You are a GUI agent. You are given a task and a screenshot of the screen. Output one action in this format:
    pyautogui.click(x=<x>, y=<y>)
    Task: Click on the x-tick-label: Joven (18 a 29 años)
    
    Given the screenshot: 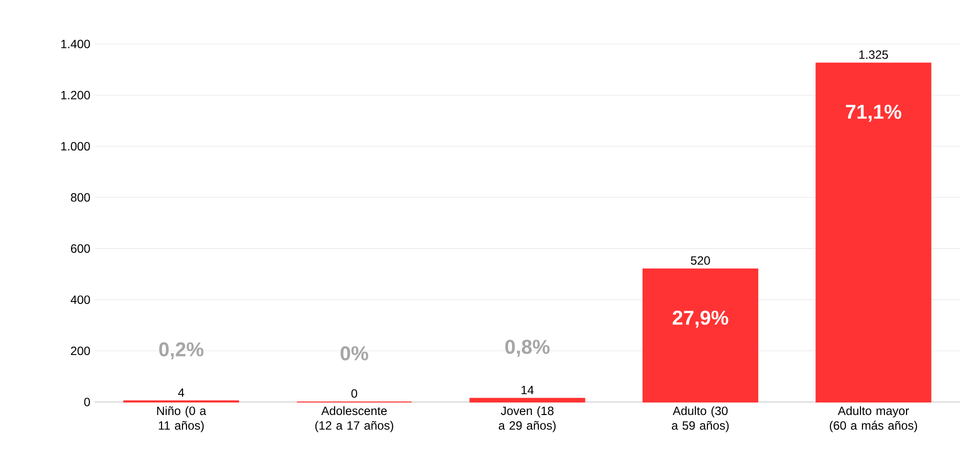 What is the action you would take?
    pyautogui.click(x=527, y=419)
    